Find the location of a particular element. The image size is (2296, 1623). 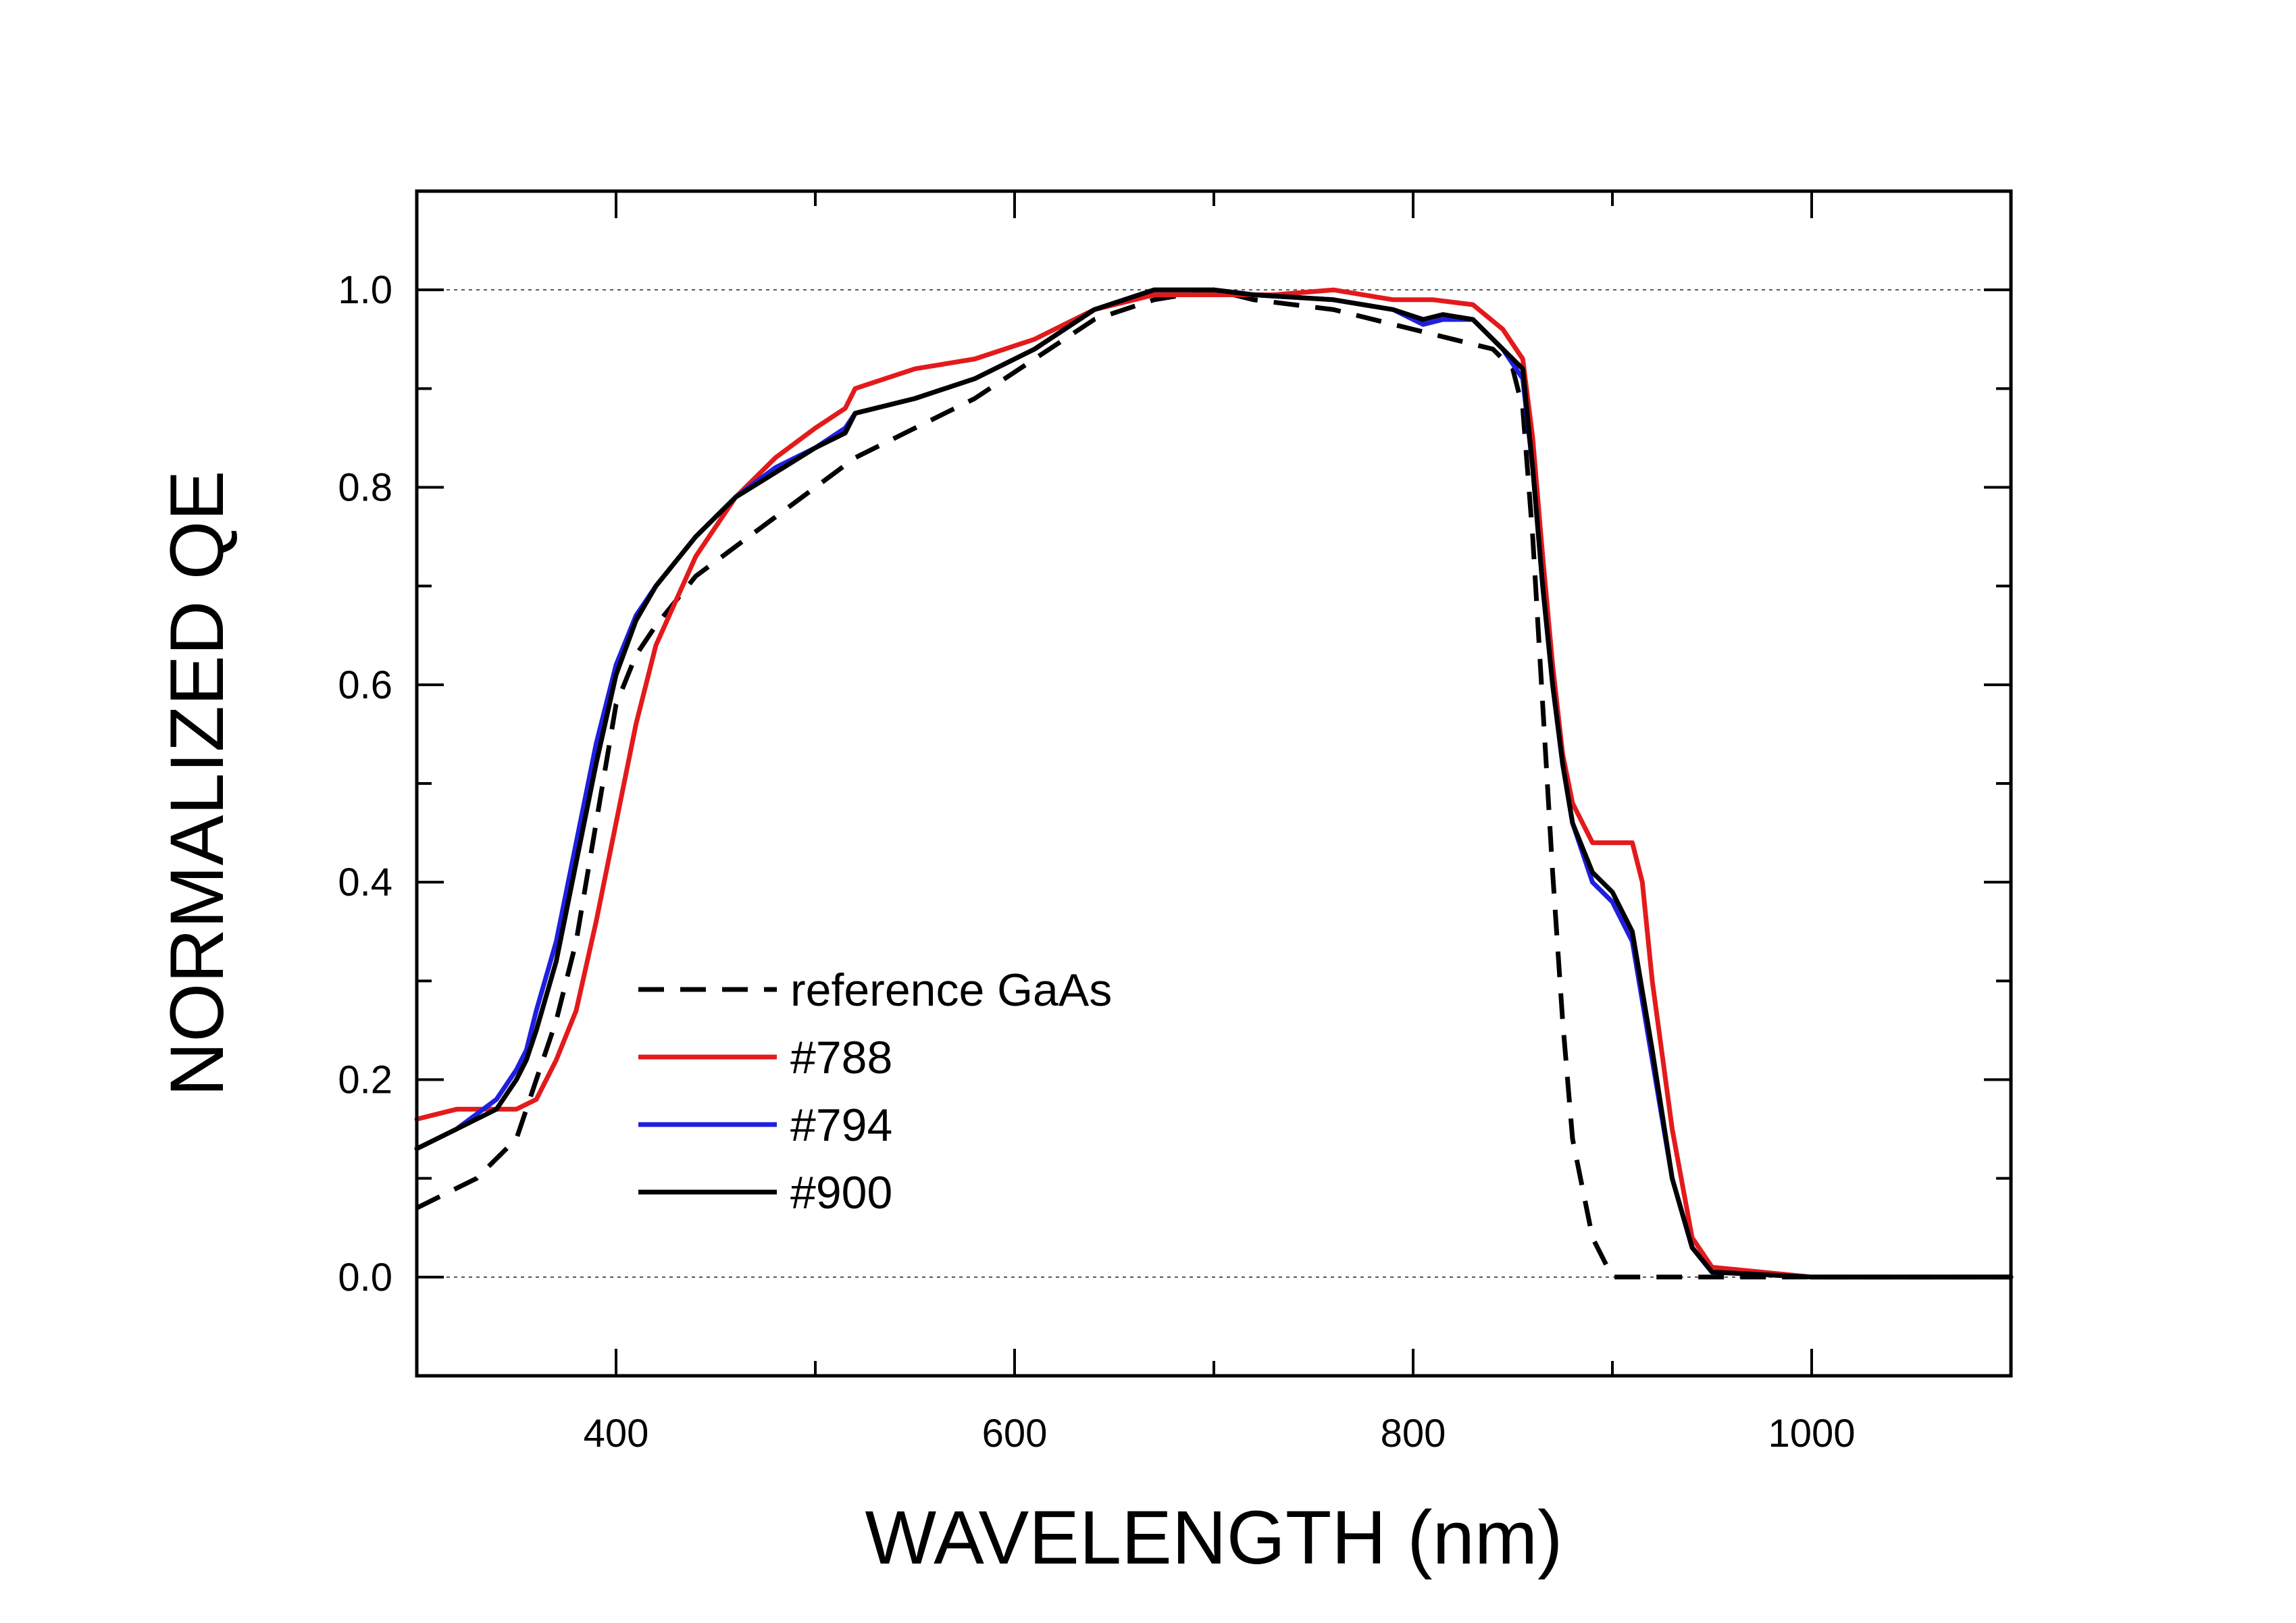

y-tick-label: 0.8 is located at coordinates (365, 488).